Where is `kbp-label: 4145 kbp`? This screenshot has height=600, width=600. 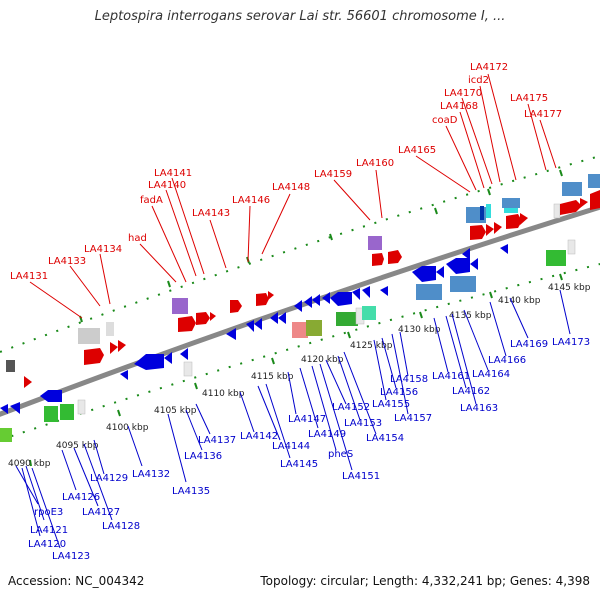
kbp-label: 4145 kbp is located at coordinates (569, 288).